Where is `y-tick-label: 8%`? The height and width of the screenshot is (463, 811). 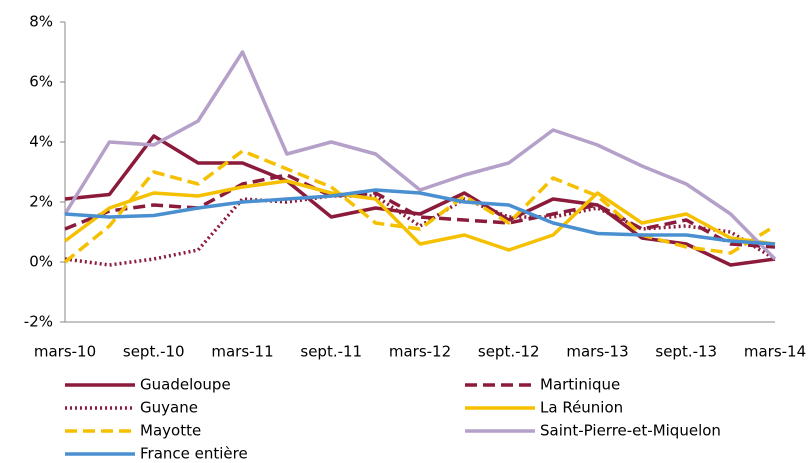
y-tick-label: 8% is located at coordinates (41, 22).